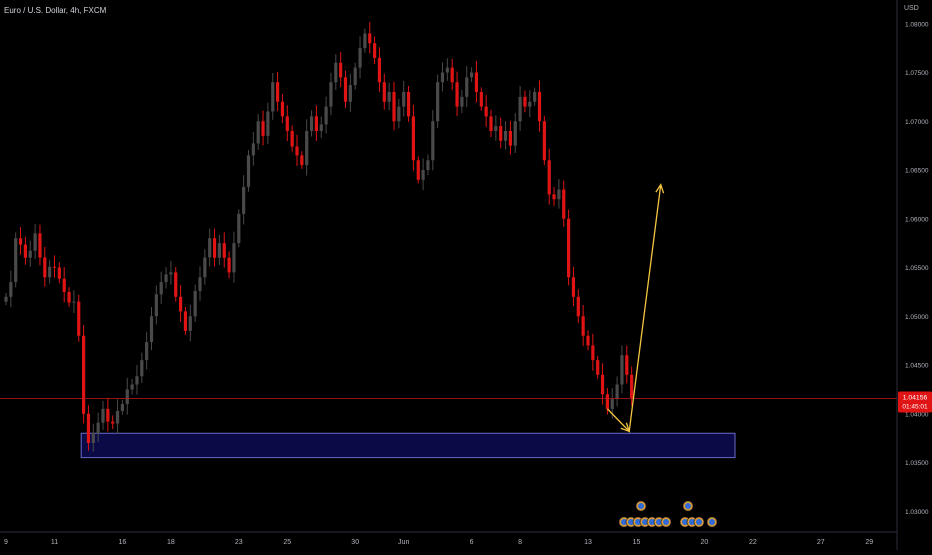  I want to click on y-tick-label: 1.04000, so click(917, 414).